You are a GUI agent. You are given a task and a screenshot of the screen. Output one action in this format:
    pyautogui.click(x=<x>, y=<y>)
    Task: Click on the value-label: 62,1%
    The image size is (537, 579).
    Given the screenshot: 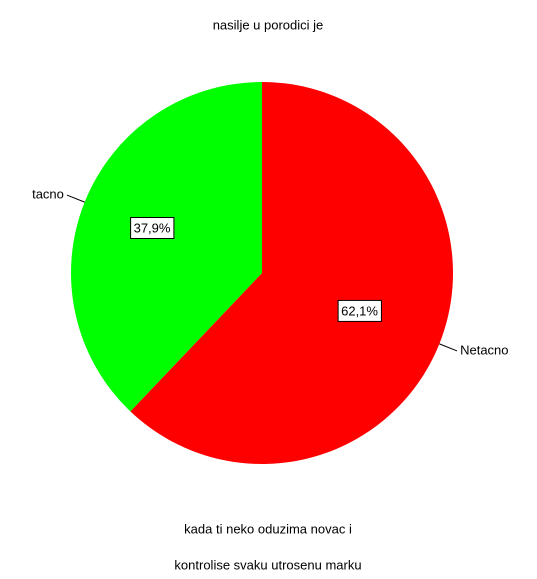 What is the action you would take?
    pyautogui.click(x=359, y=310)
    